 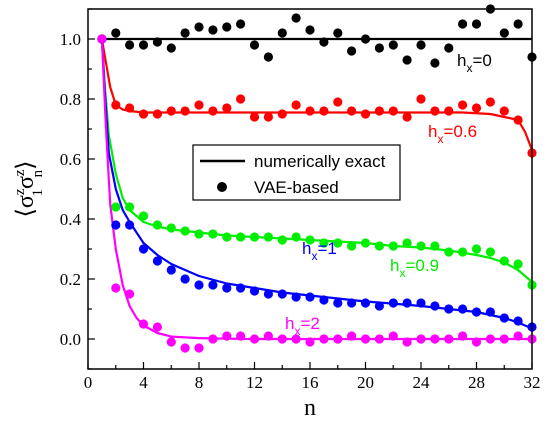 What do you see at coordinates (20, 172) in the screenshot?
I see `y-title-sup-2: z` at bounding box center [20, 172].